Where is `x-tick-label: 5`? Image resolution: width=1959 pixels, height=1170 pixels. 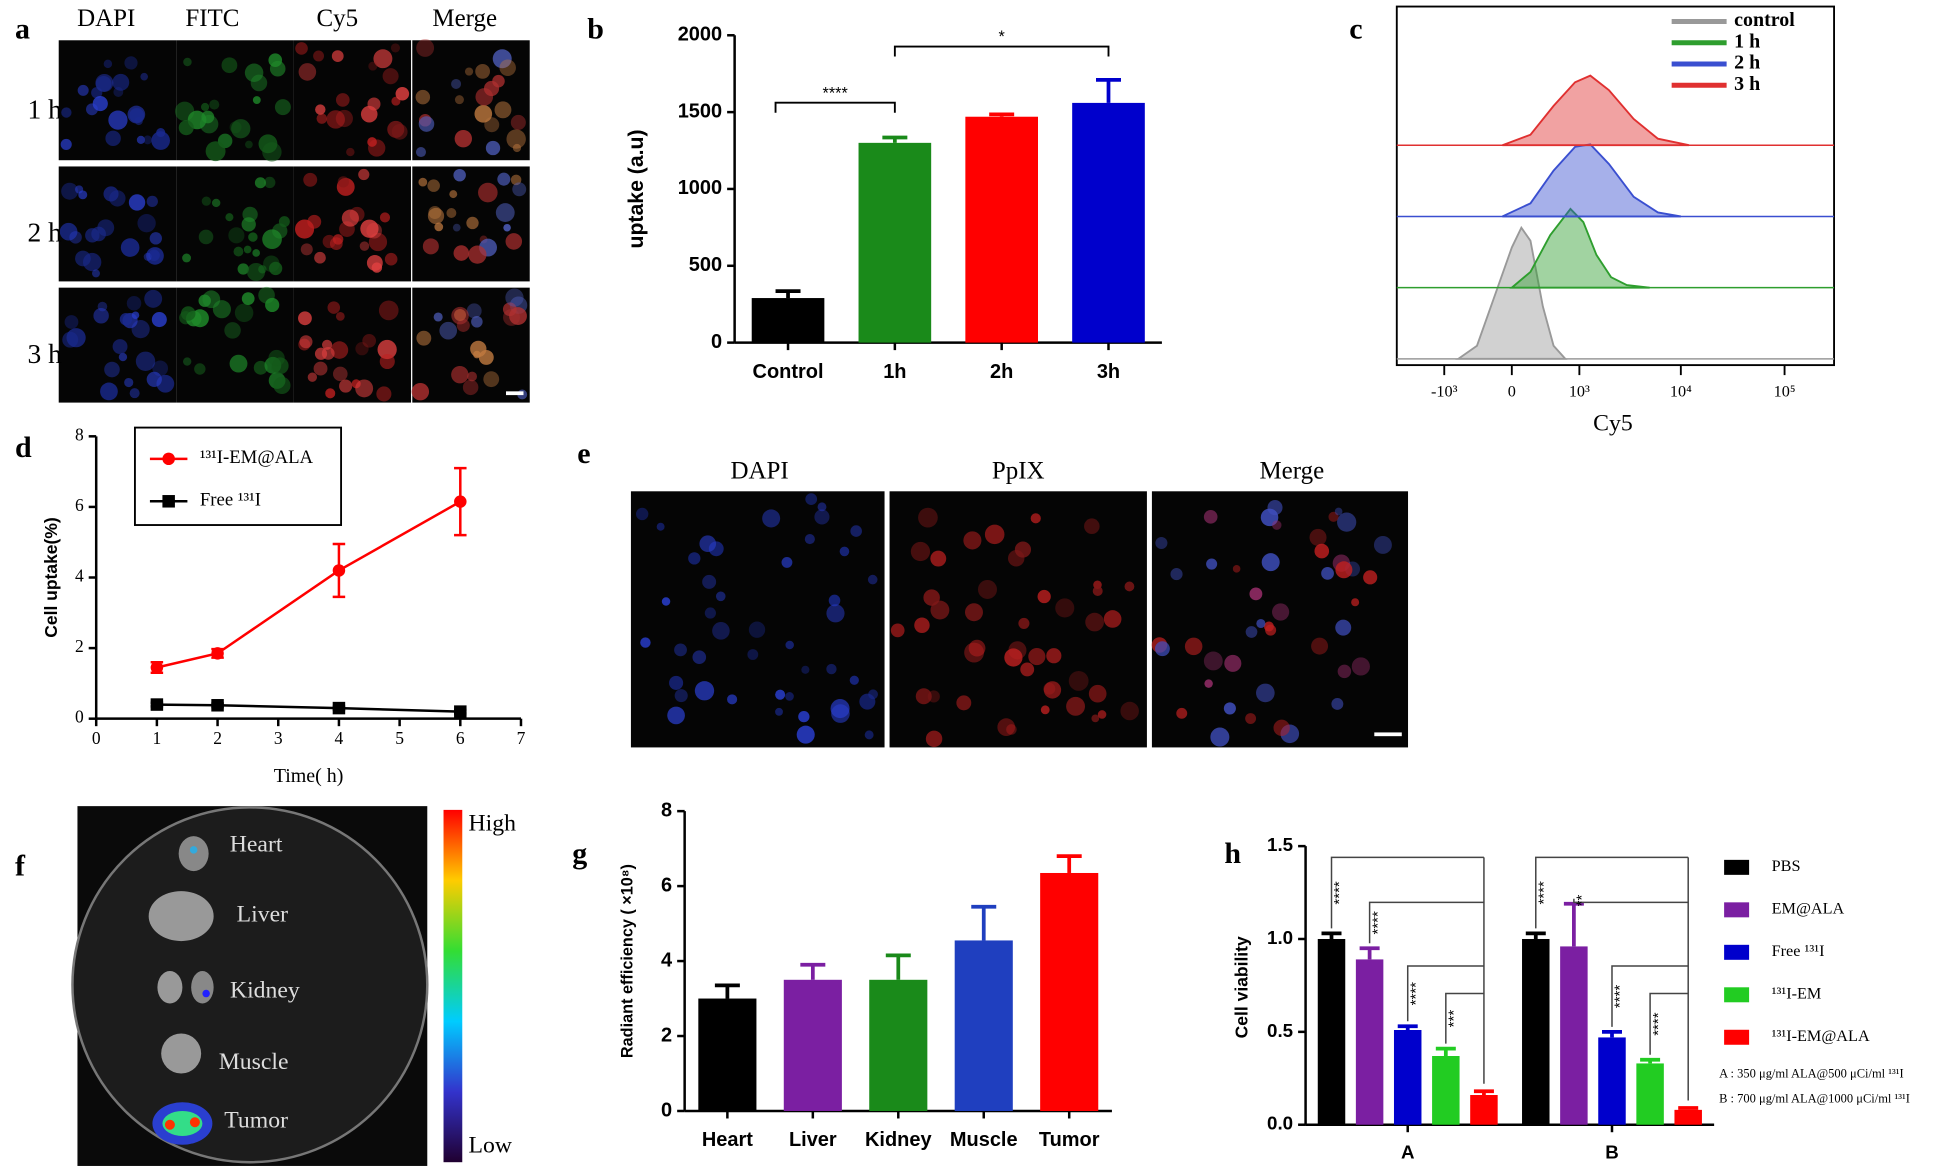
x-tick-label: 5 is located at coordinates (399, 738).